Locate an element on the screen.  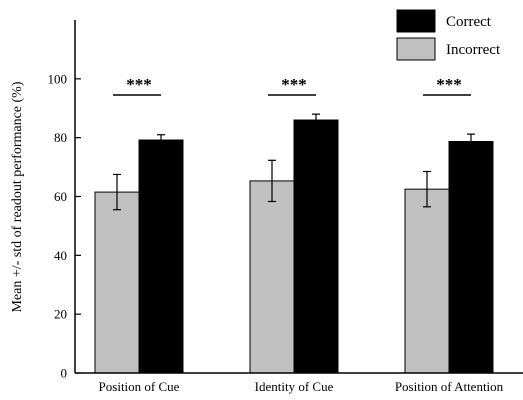
legend-label: Correct is located at coordinates (469, 22).